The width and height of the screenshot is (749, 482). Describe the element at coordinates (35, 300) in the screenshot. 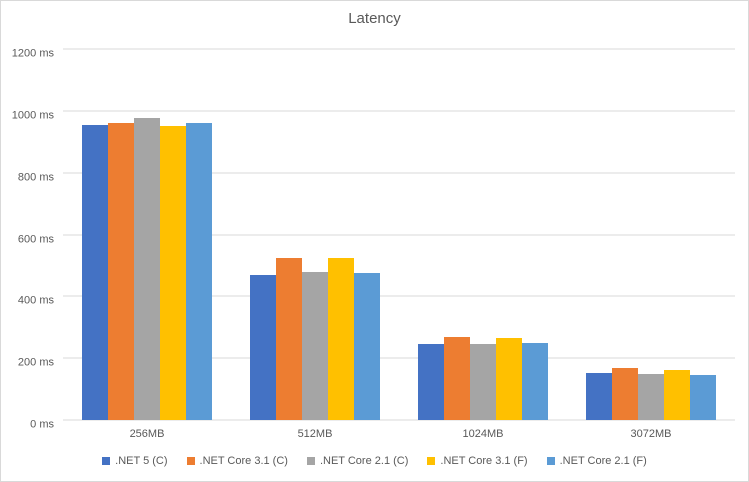

I see `y-tick-label: 400 ms` at that location.